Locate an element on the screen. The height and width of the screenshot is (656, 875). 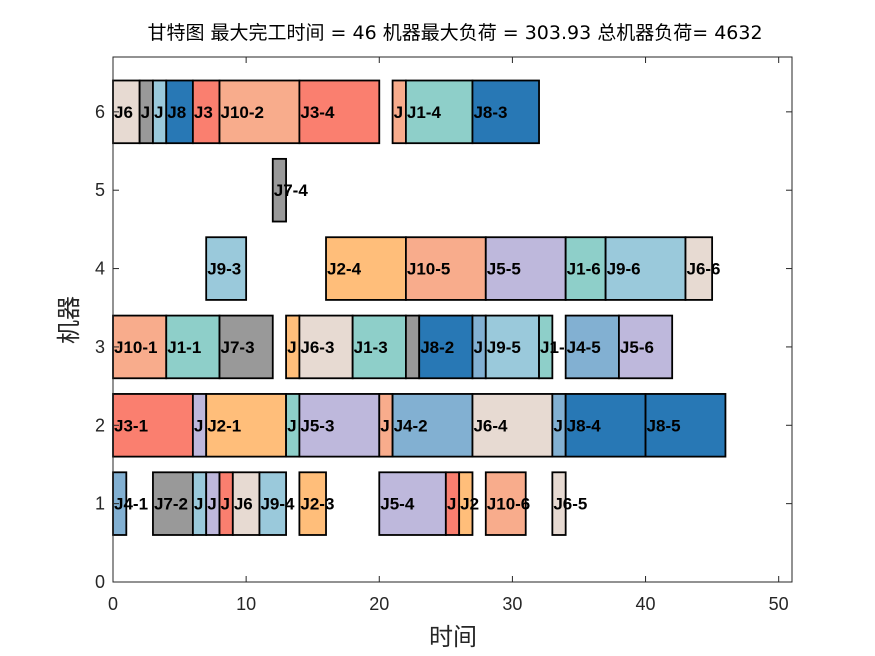
gantt-bar-label: J8-5 is located at coordinates (664, 425).